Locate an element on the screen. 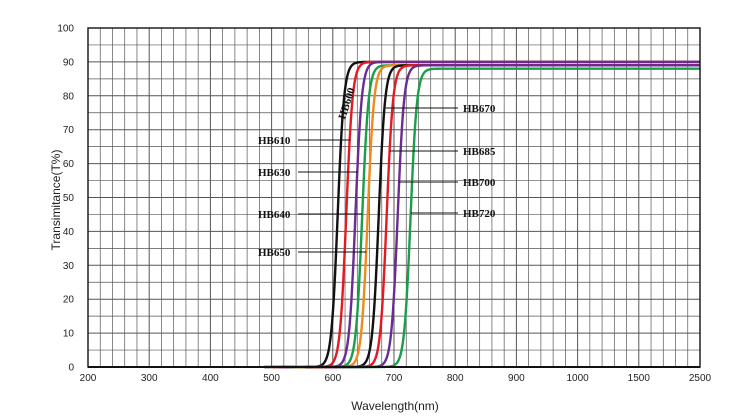 The image size is (750, 420). y-tick-label: 0 is located at coordinates (71, 368).